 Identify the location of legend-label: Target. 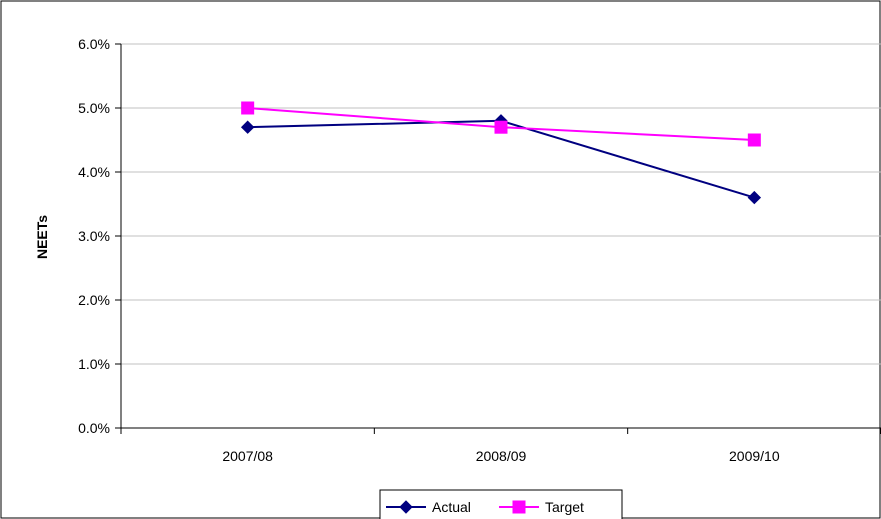
(564, 507).